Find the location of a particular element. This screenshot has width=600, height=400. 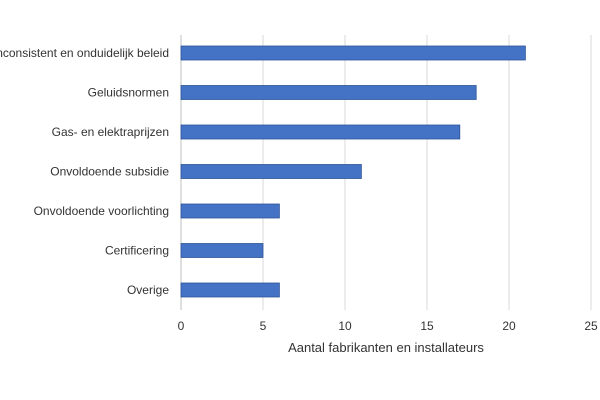

x-tick-label-20: 20 is located at coordinates (509, 326).